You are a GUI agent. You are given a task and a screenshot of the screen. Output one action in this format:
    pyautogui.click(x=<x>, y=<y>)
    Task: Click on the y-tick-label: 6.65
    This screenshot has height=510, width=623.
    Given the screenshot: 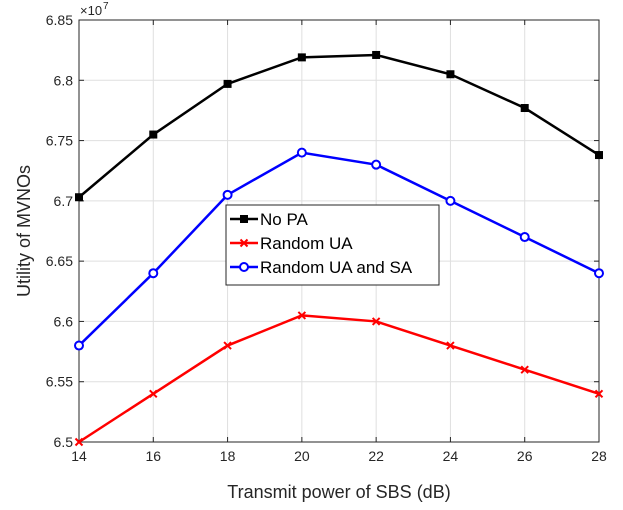 What is the action you would take?
    pyautogui.click(x=59, y=261)
    